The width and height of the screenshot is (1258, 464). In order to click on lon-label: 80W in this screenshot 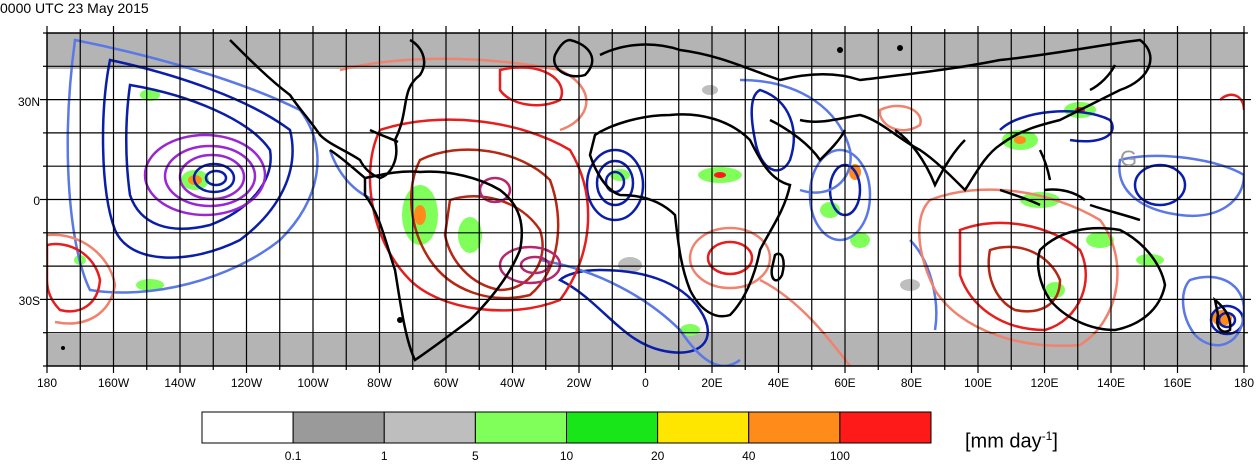, I will do `click(379, 383)`.